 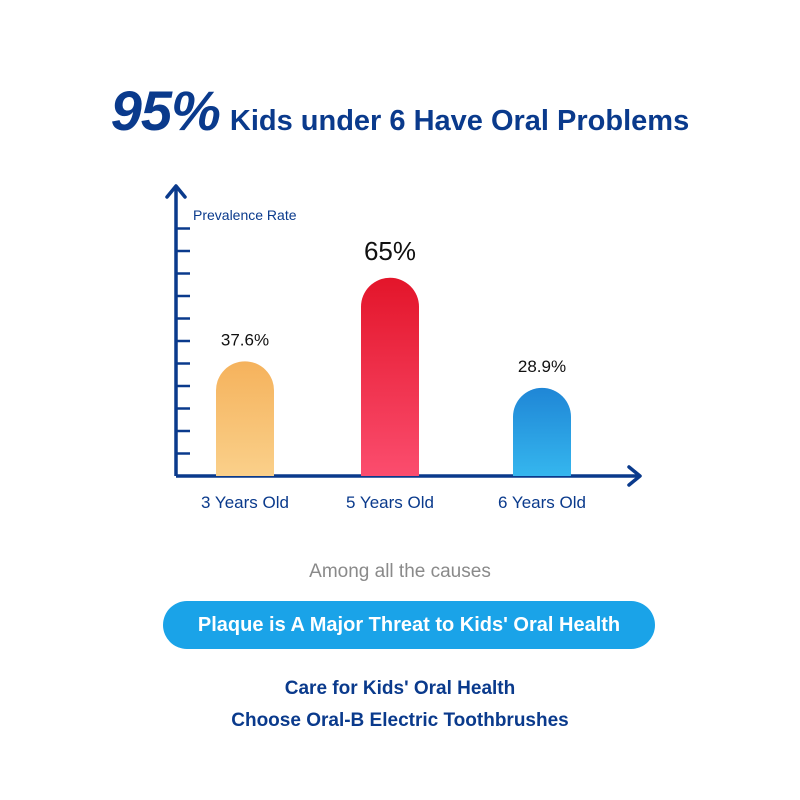 I want to click on data-label: 65%, so click(x=390, y=251).